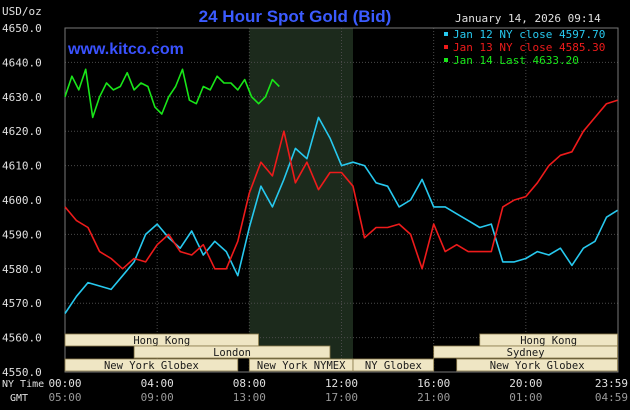 The image size is (630, 410). Describe the element at coordinates (22, 269) in the screenshot. I see `y-tick-label: 4580.0` at that location.